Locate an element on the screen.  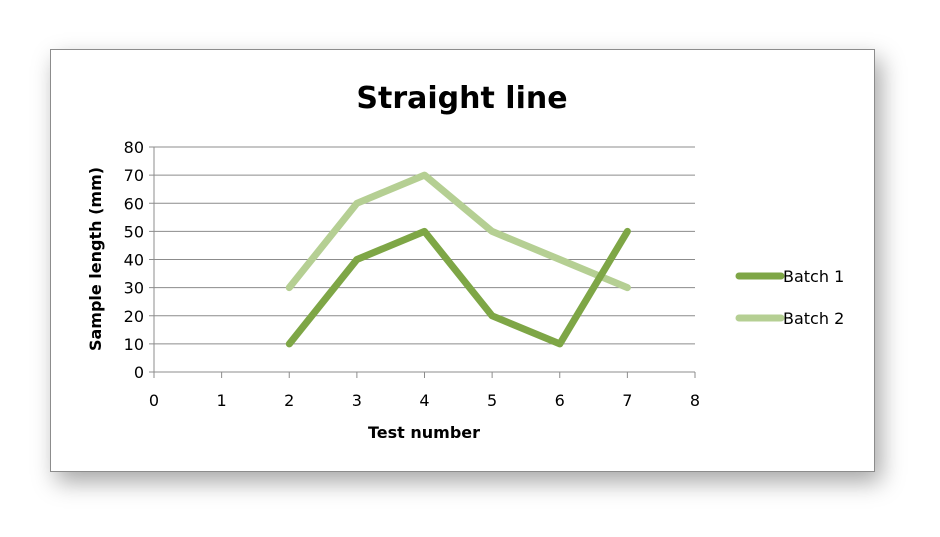
y-tick-label: 80 is located at coordinates (134, 147).